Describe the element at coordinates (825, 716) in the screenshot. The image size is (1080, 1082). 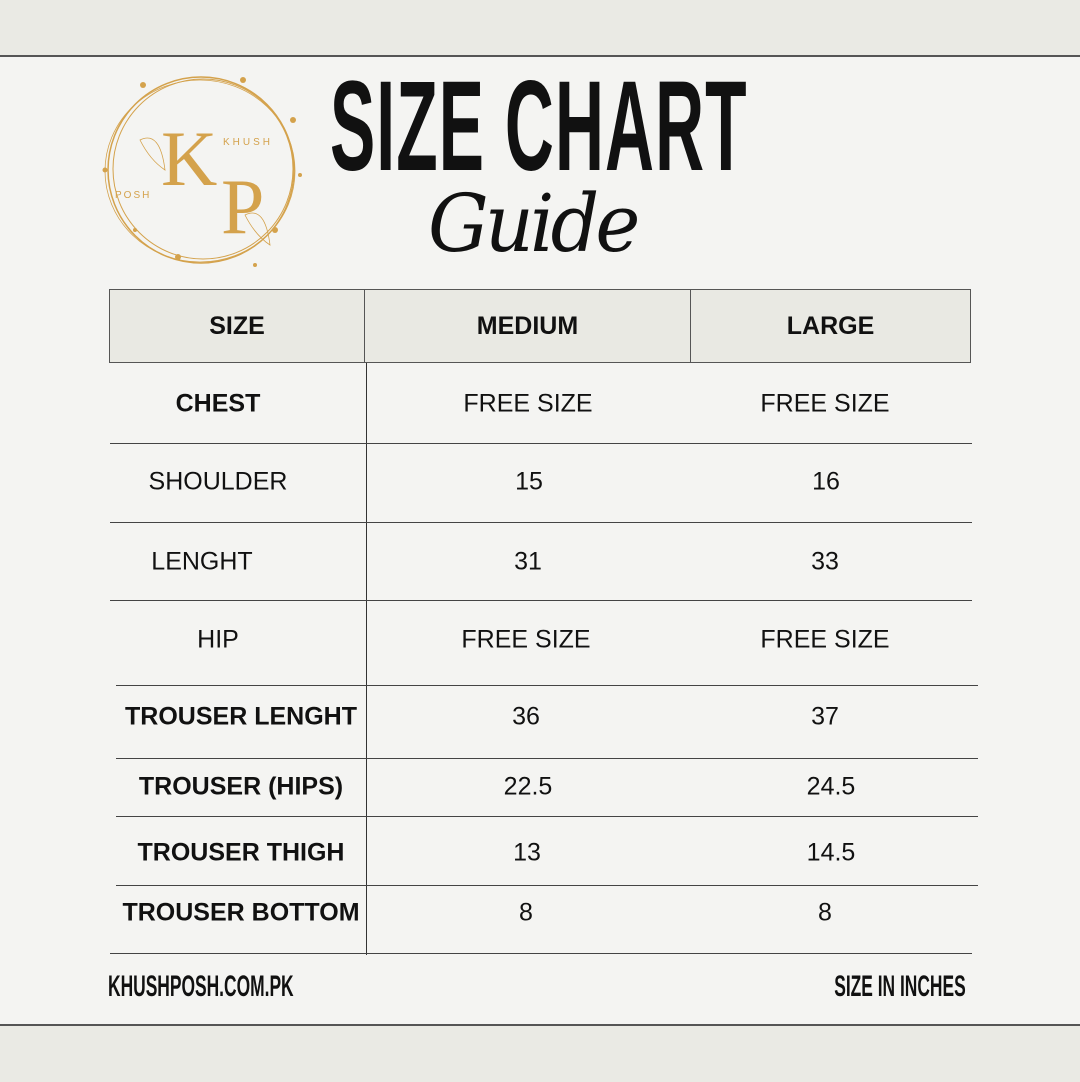
I see `row-large-cell: 37` at that location.